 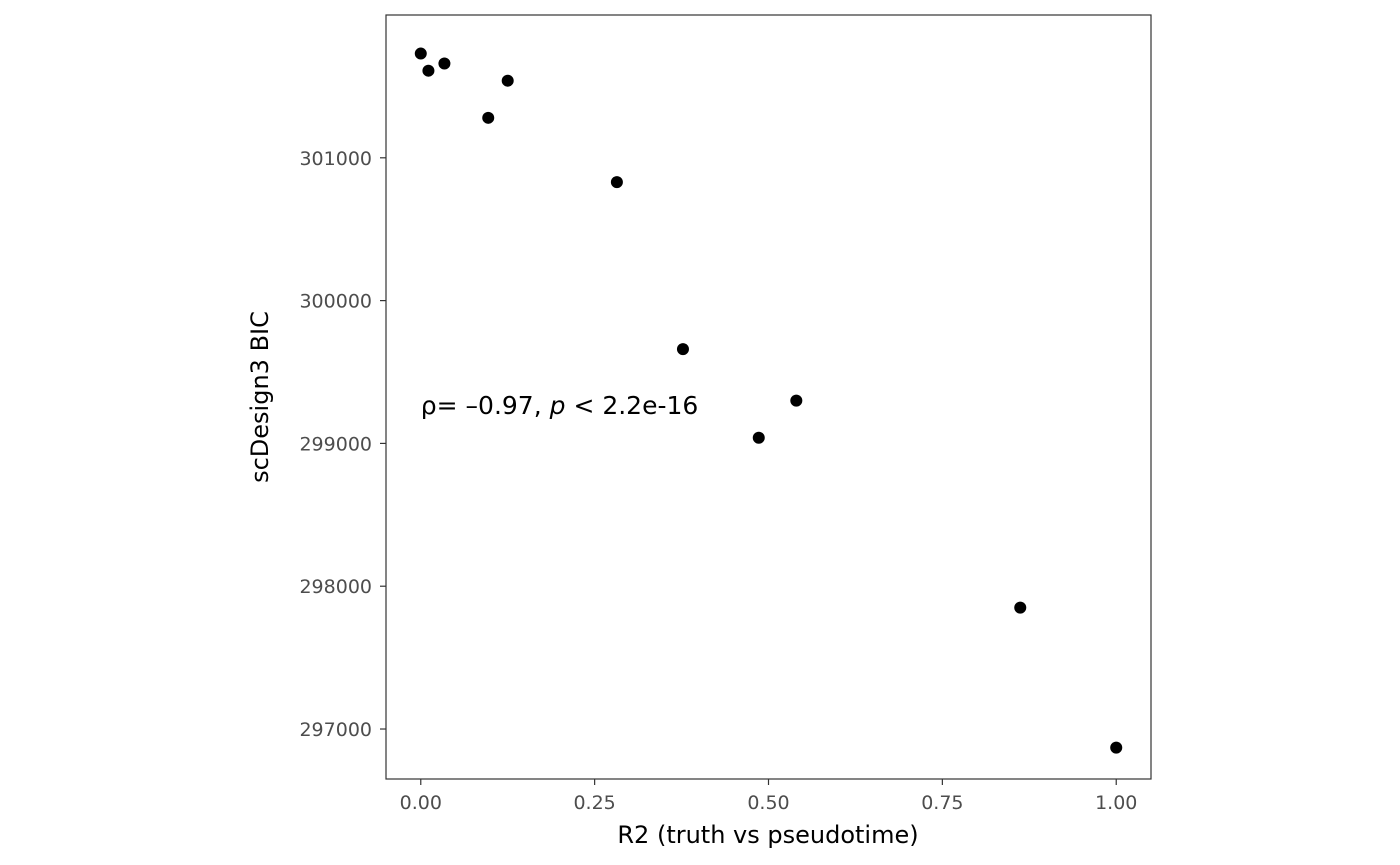 What do you see at coordinates (489, 405) in the screenshot?
I see `rho-value: = –0.97,` at bounding box center [489, 405].